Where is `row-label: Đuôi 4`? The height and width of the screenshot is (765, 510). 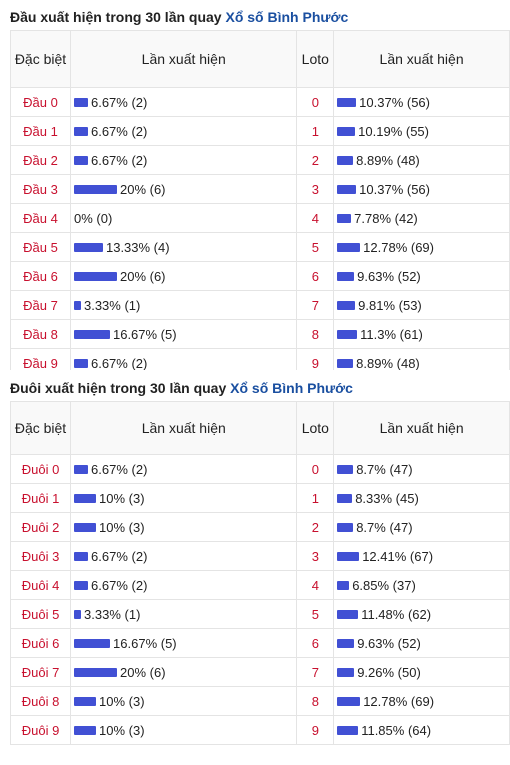 row-label: Đuôi 4 is located at coordinates (40, 585).